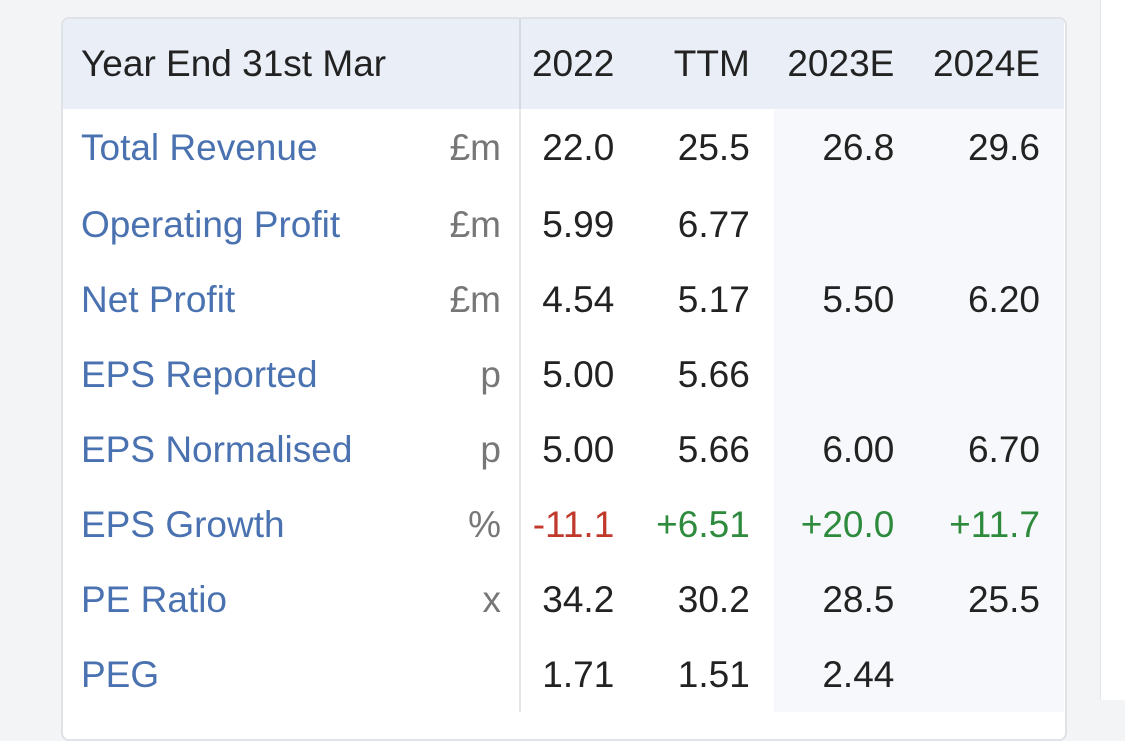 The width and height of the screenshot is (1125, 741). Describe the element at coordinates (991, 524) in the screenshot. I see `cell-value-positive: +11.7` at that location.